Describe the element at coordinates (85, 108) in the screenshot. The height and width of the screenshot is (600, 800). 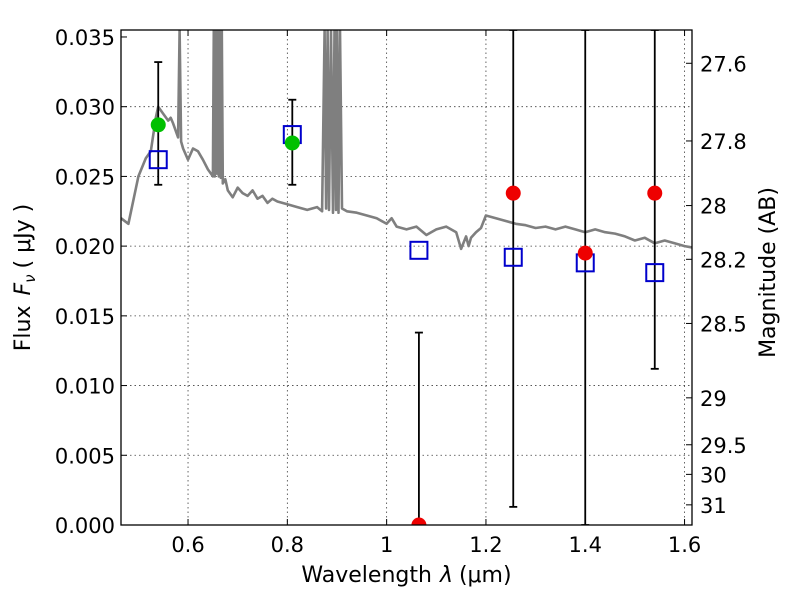
I see `y-tick-label: 0.030` at that location.